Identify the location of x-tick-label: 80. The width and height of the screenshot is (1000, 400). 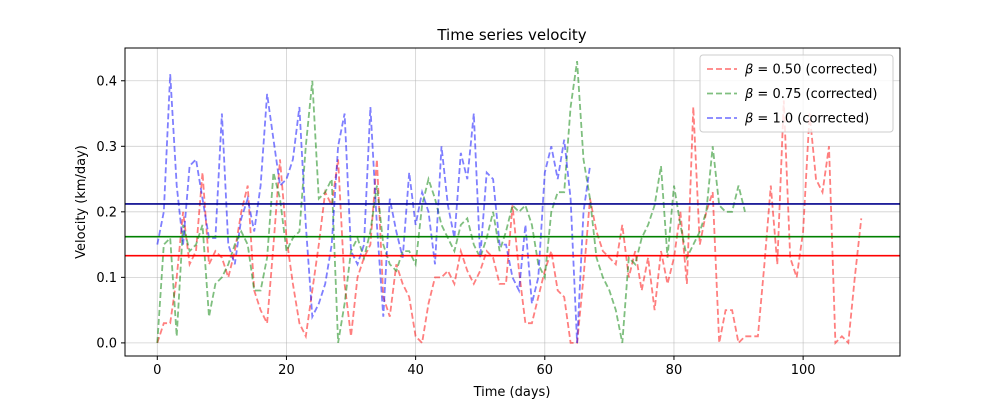
(674, 370).